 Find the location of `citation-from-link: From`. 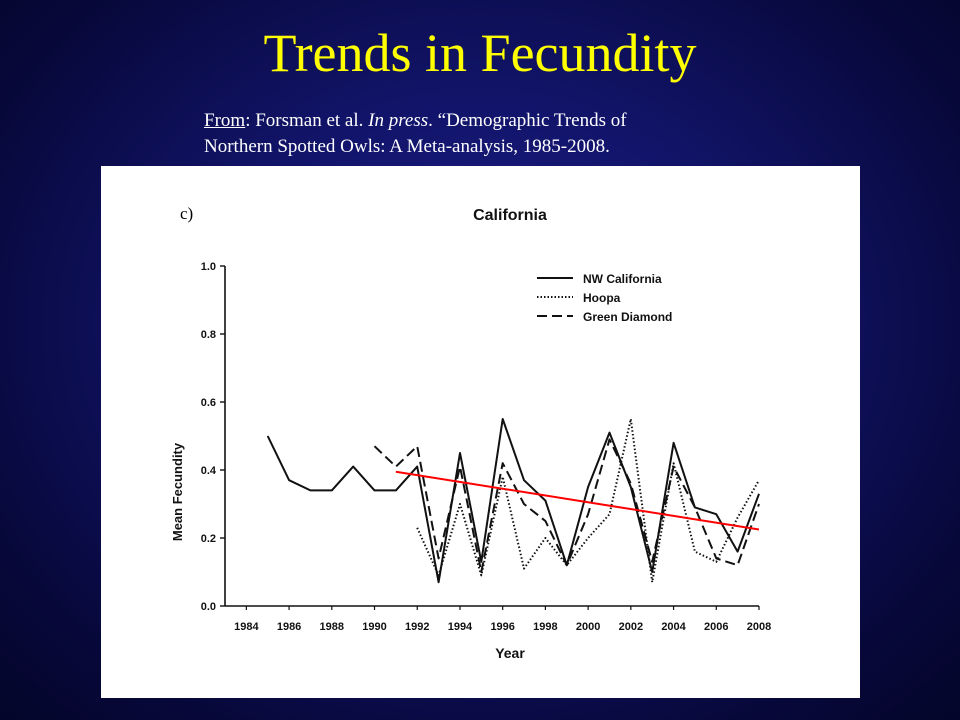

citation-from-link: From is located at coordinates (225, 120).